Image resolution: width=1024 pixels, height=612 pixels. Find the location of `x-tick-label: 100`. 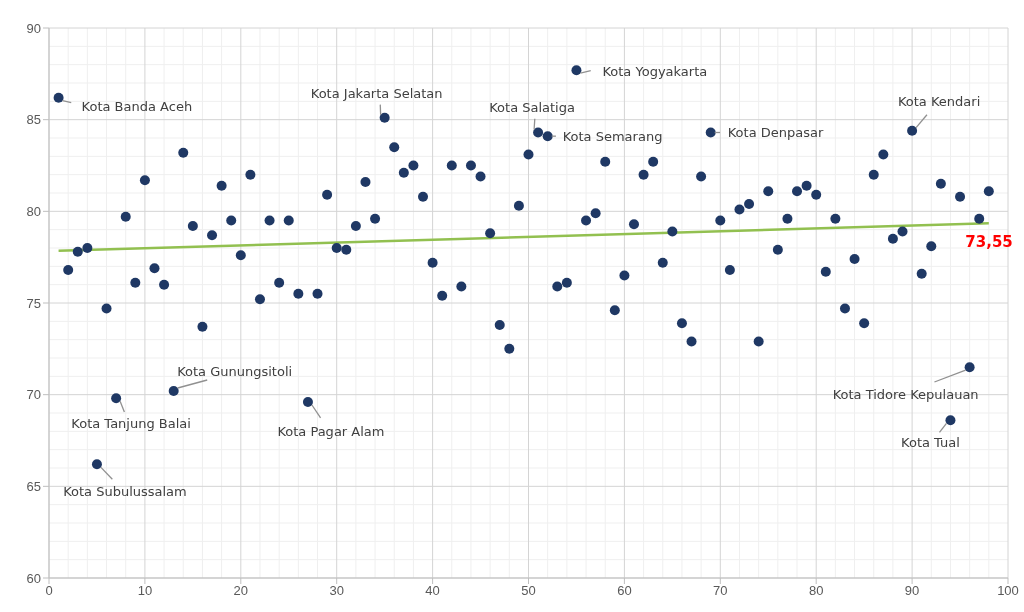

x-tick-label: 100 is located at coordinates (1008, 591).